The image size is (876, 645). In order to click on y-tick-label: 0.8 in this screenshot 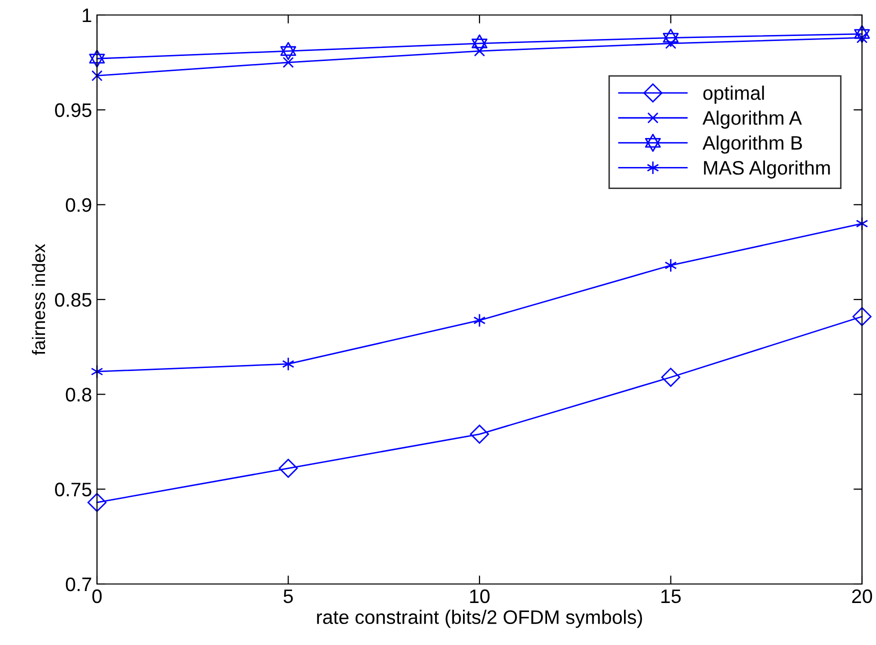, I will do `click(79, 395)`.